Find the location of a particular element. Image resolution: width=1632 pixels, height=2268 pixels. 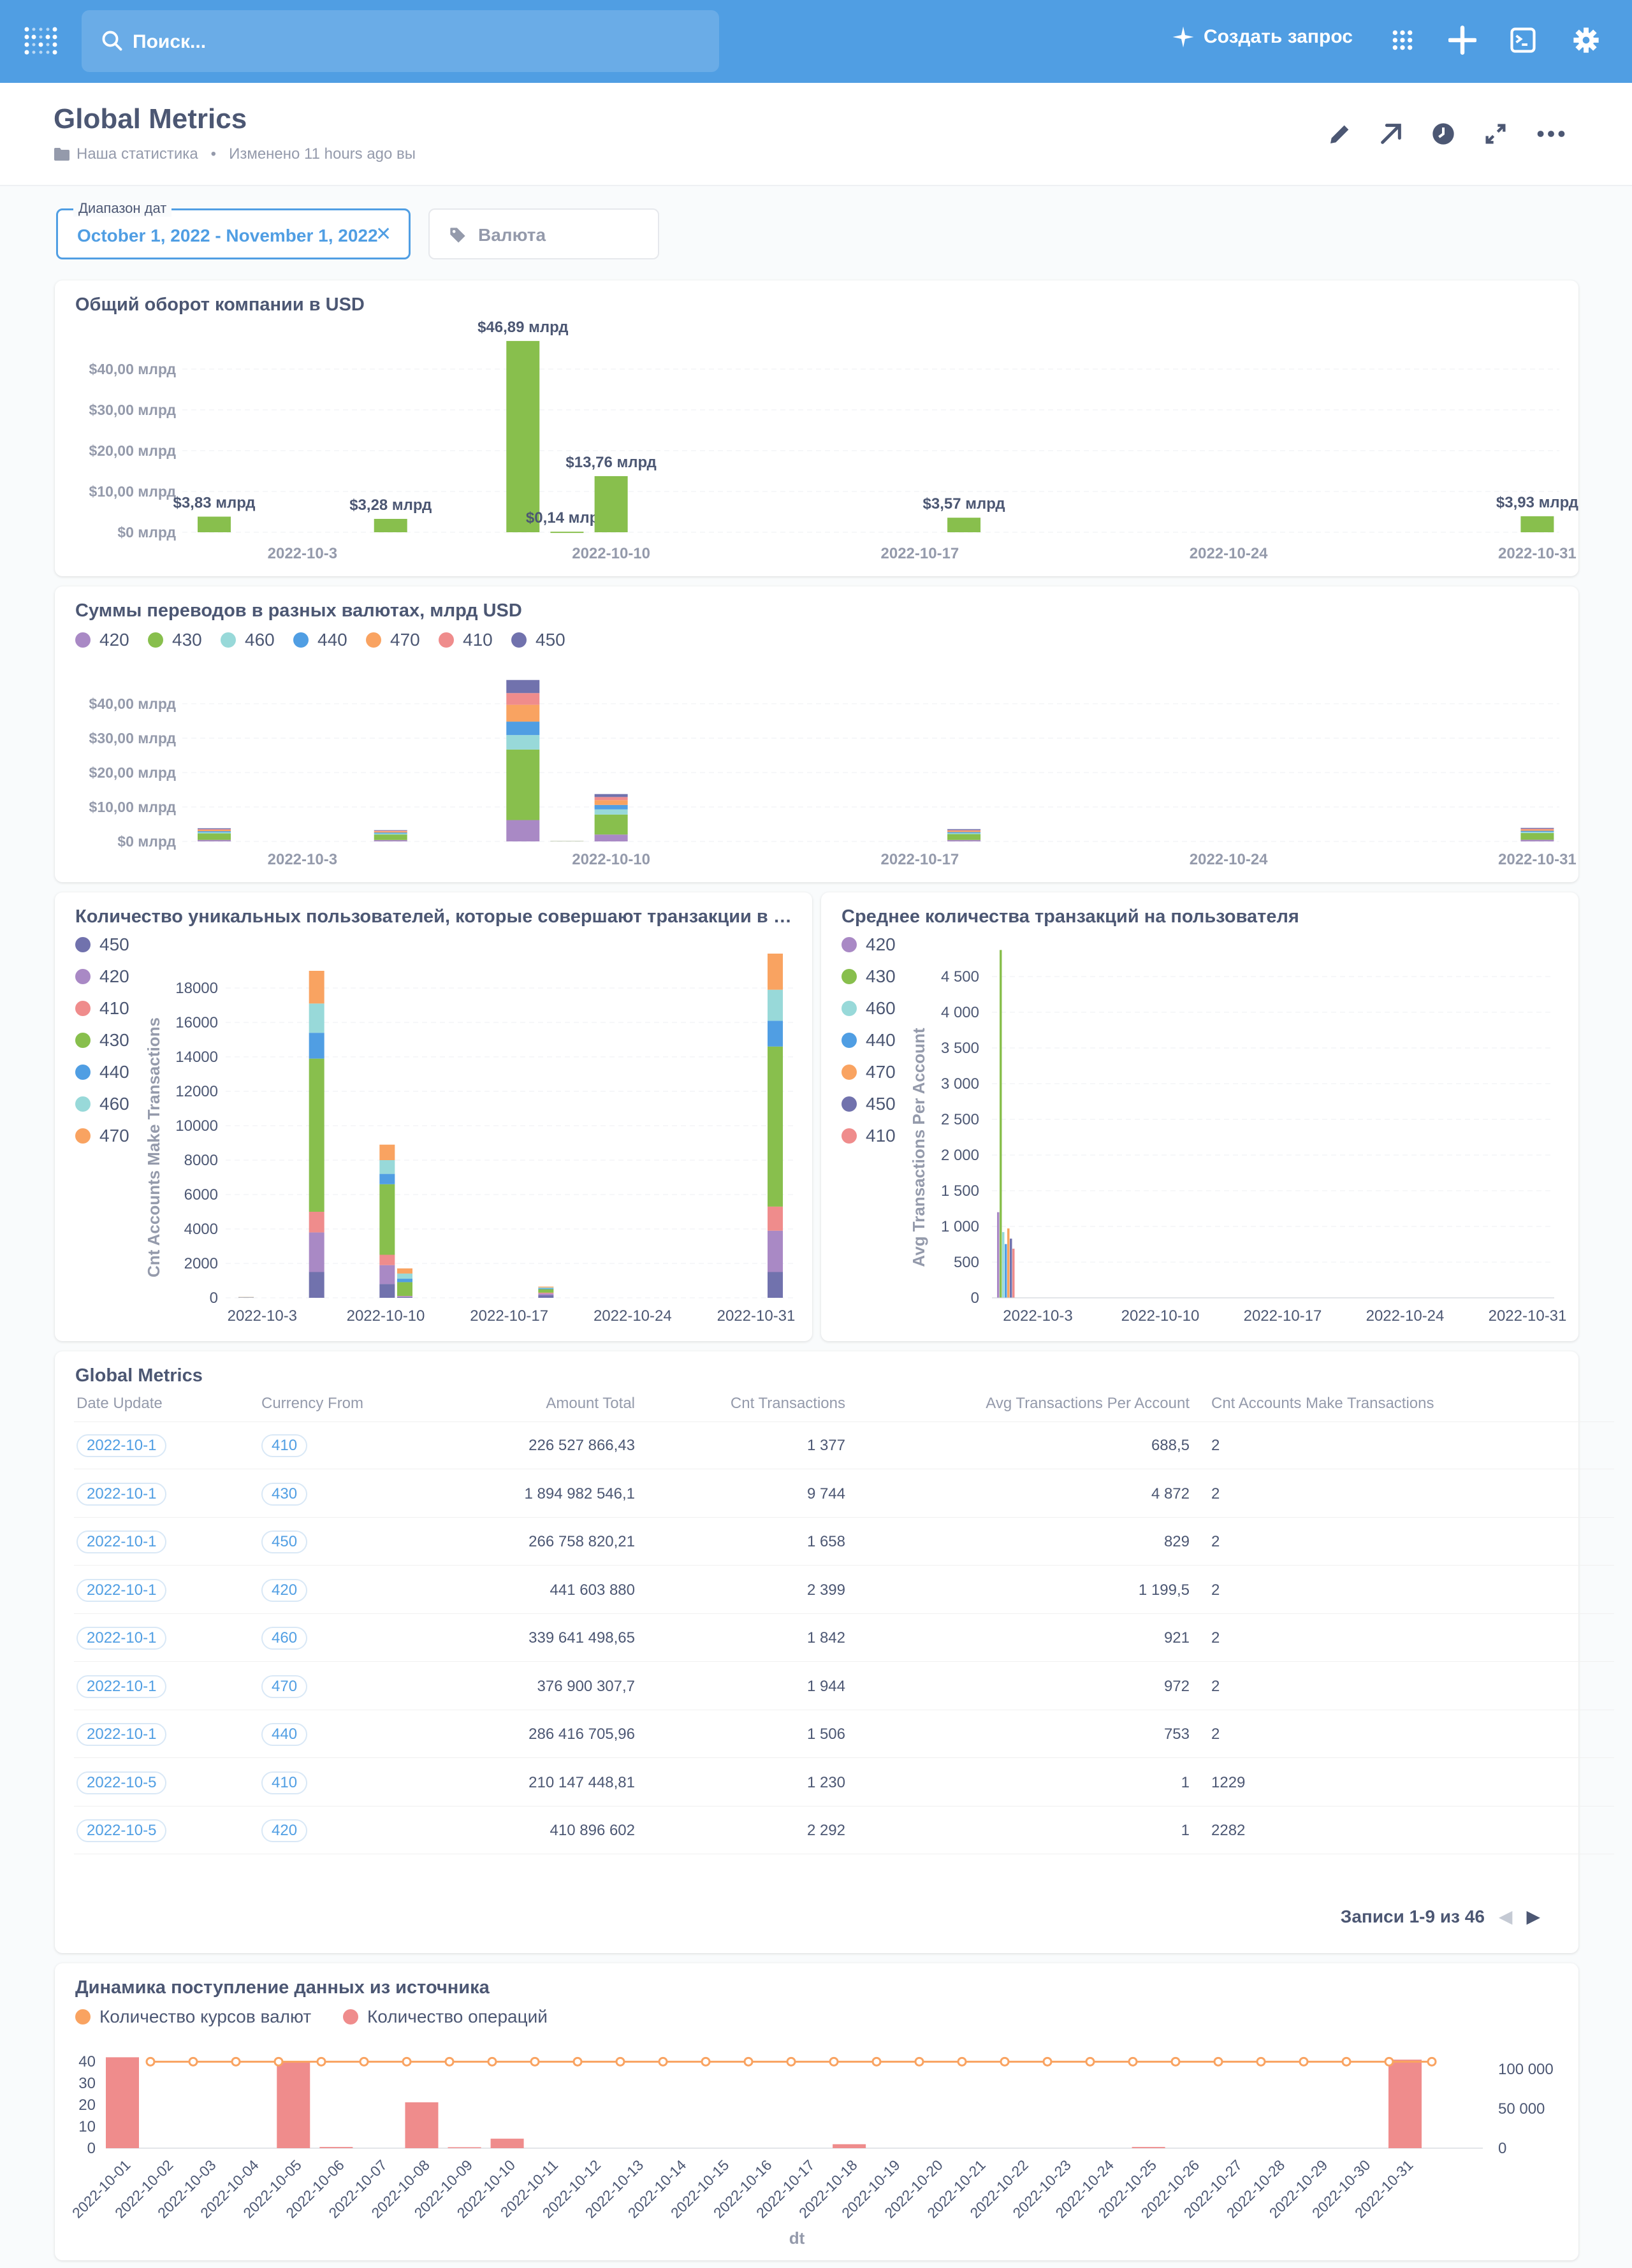

metabase-logo-icon is located at coordinates (40, 43).